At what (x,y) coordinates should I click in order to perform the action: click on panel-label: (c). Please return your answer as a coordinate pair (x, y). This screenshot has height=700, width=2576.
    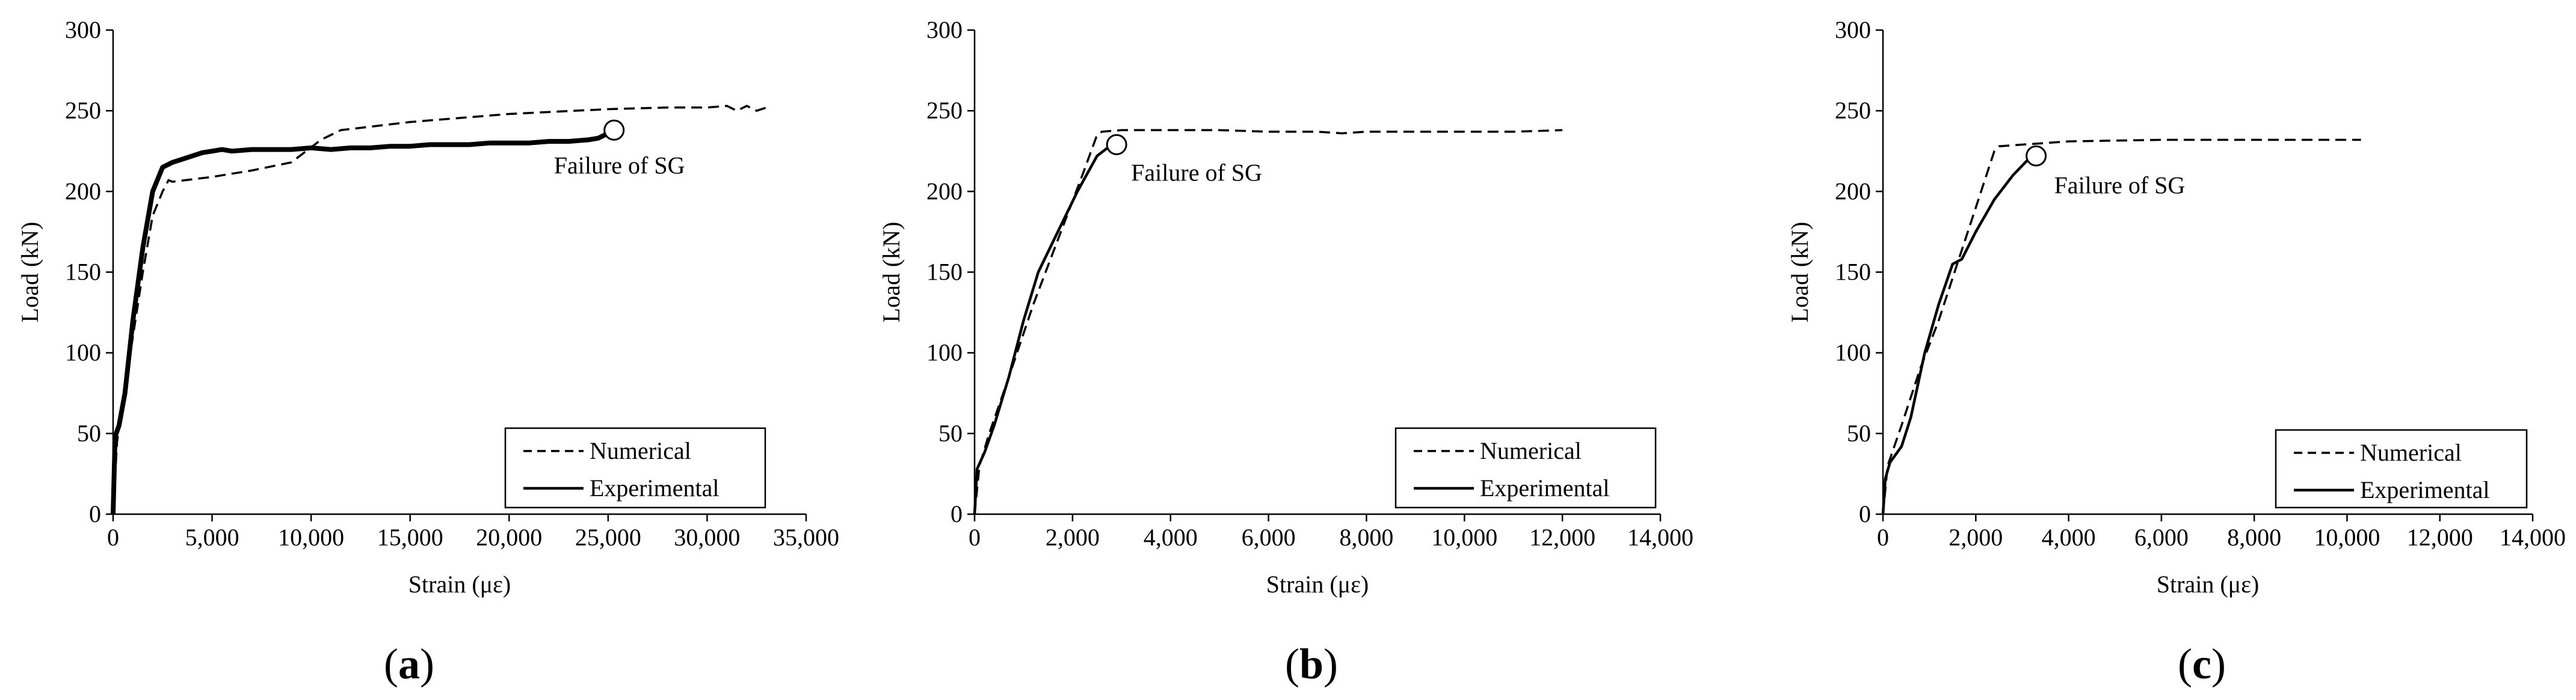
    Looking at the image, I should click on (2202, 664).